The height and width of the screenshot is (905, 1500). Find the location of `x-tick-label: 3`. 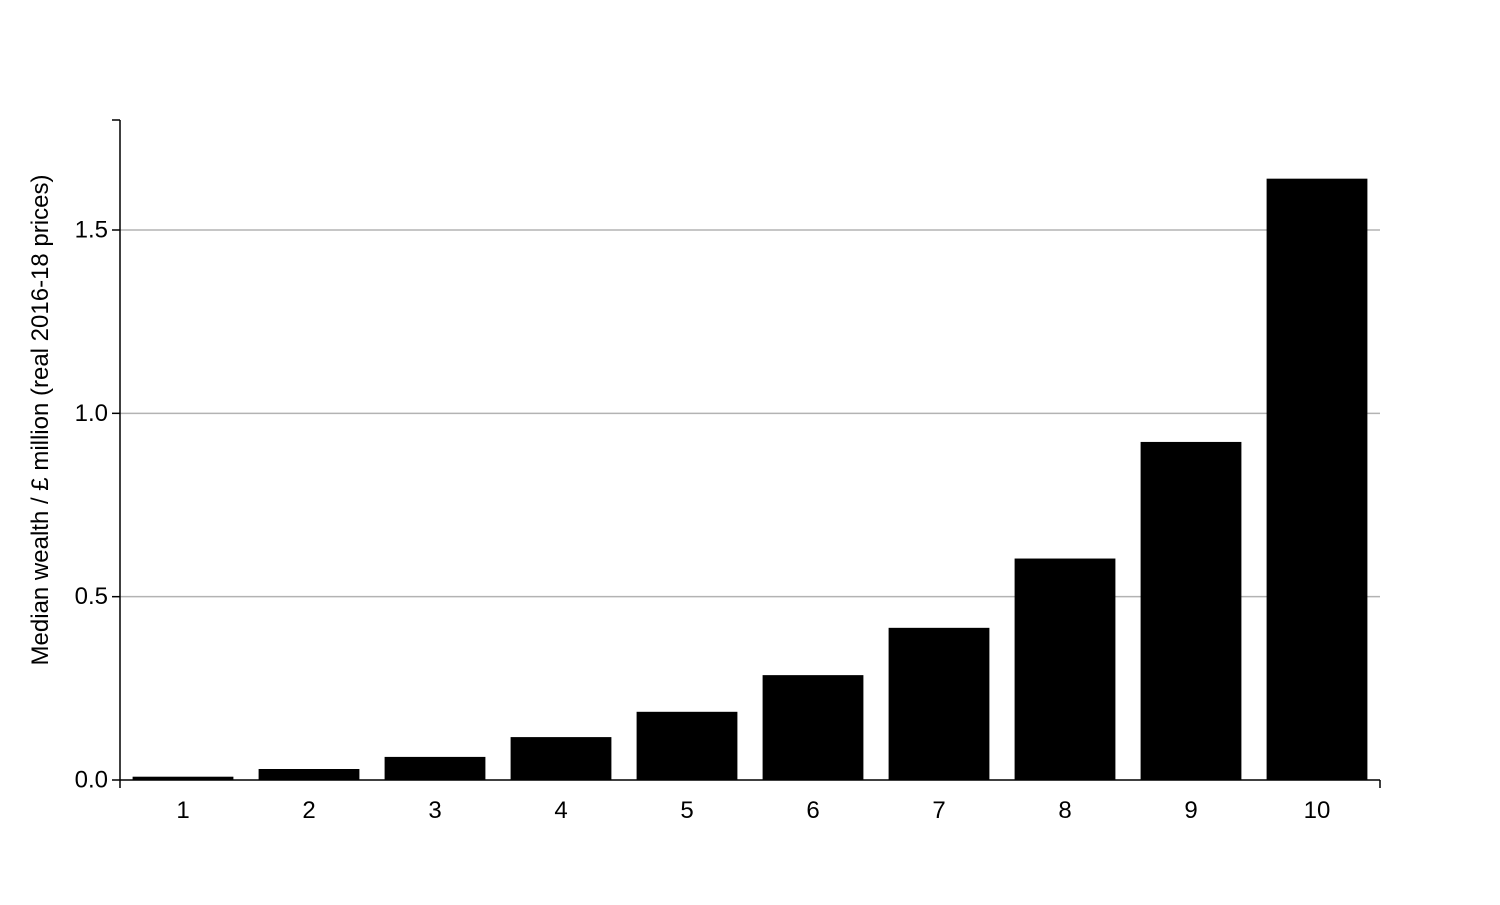

x-tick-label: 3 is located at coordinates (434, 810).